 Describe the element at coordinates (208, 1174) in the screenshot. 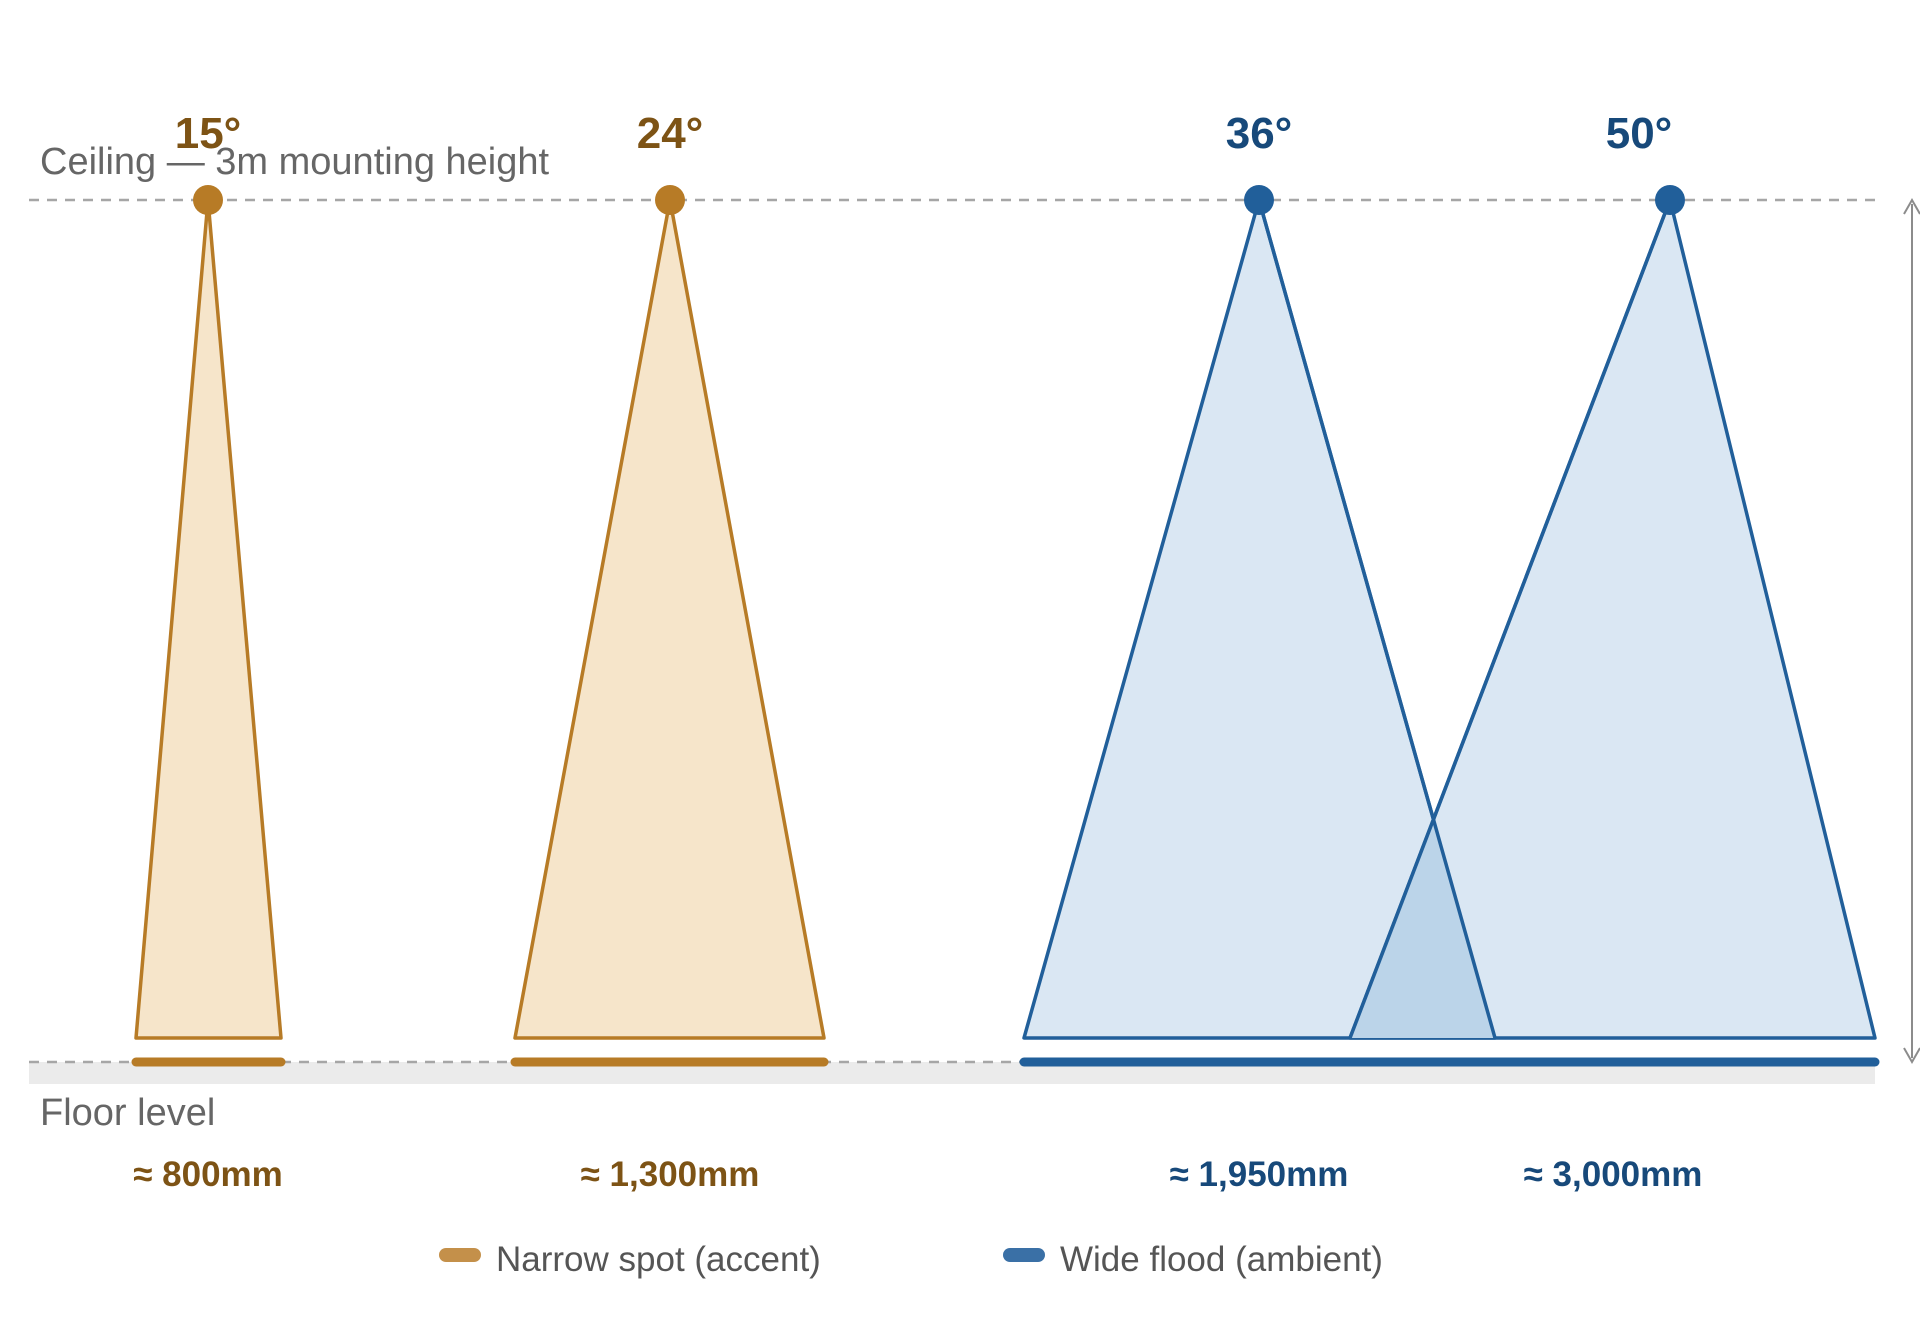

I see `spread-label-15: ≈ 800mm` at that location.